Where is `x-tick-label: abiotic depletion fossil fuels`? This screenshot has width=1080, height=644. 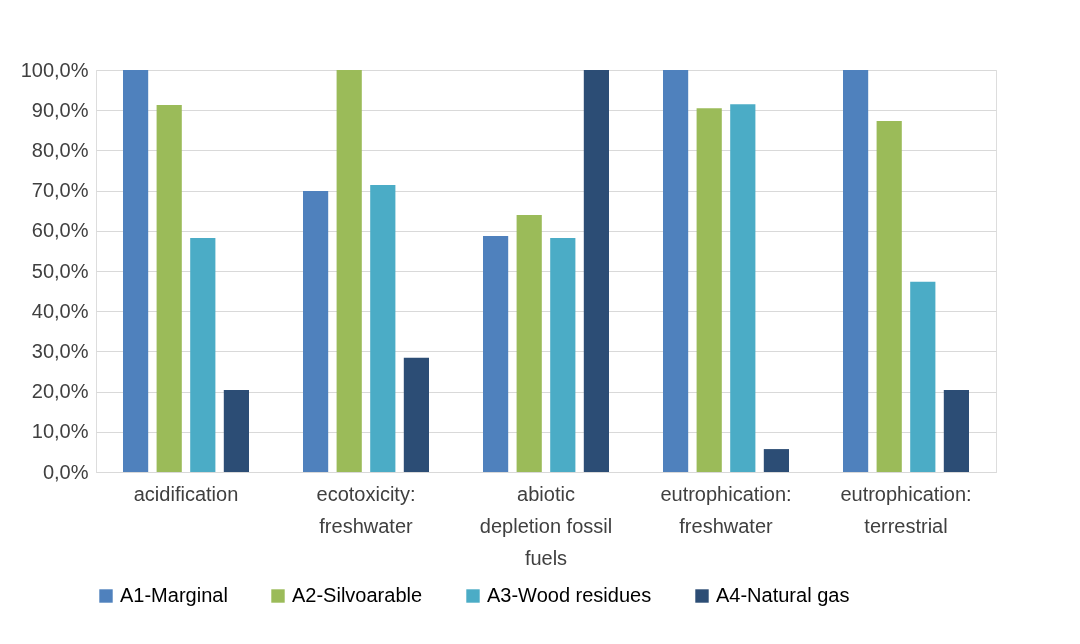
x-tick-label: abiotic depletion fossil fuels is located at coordinates (546, 525).